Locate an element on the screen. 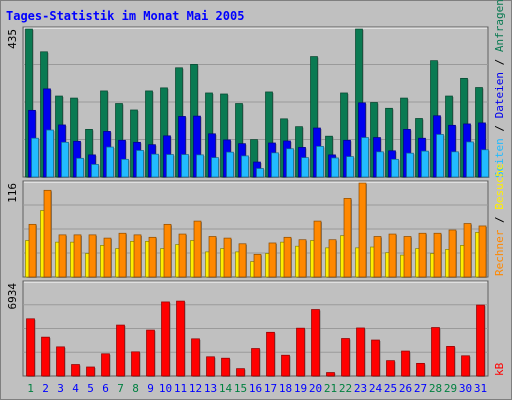  legend-rechner: Rechner is located at coordinates (499, 252).